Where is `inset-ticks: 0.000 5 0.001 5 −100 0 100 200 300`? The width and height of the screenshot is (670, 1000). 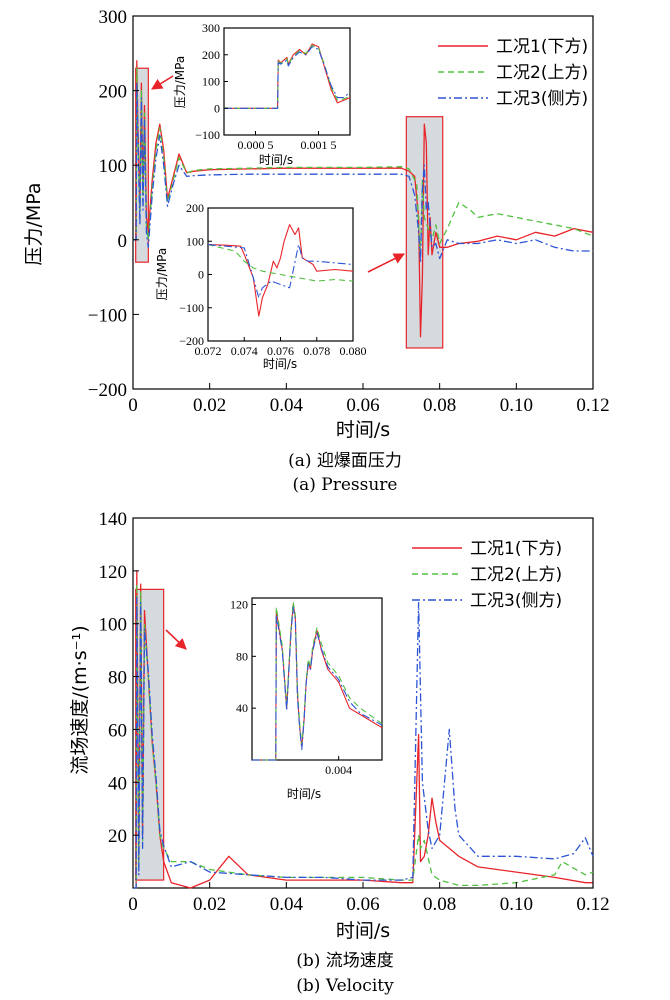
inset-ticks: 0.000 5 0.001 5 −100 0 100 200 300 is located at coordinates (265, 86).